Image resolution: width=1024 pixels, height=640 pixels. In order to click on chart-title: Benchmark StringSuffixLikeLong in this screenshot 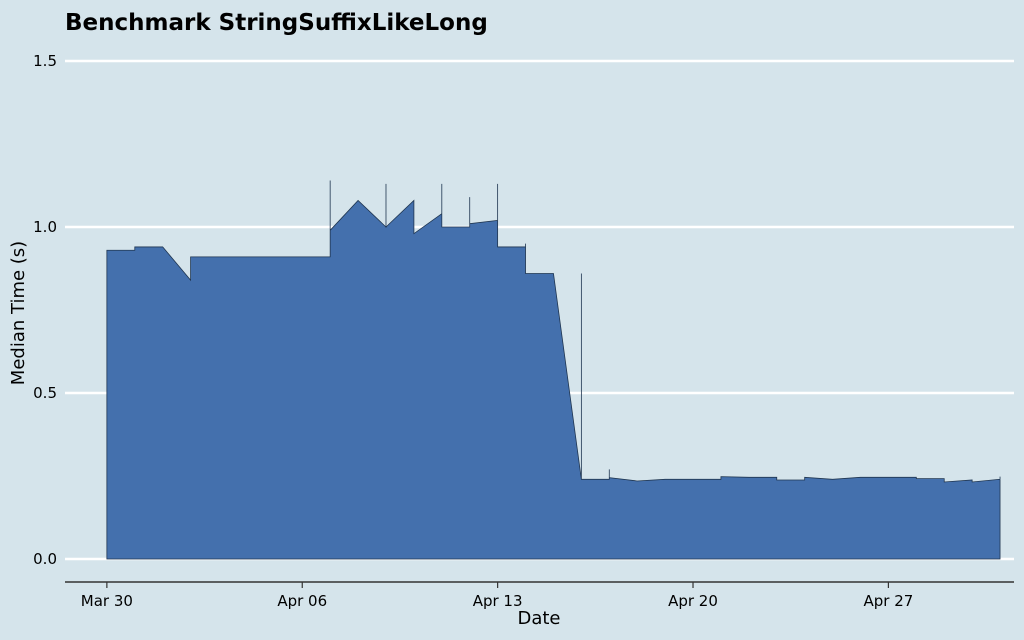, I will do `click(276, 23)`.